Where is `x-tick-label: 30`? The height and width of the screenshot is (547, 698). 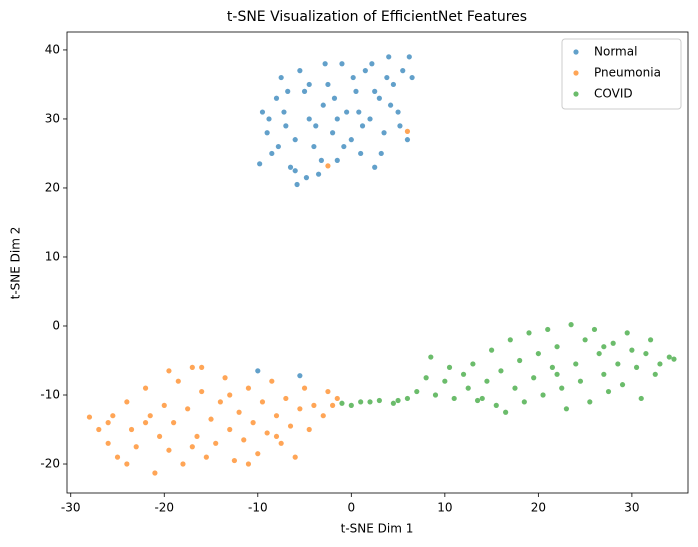
x-tick-label: 30 is located at coordinates (631, 508).